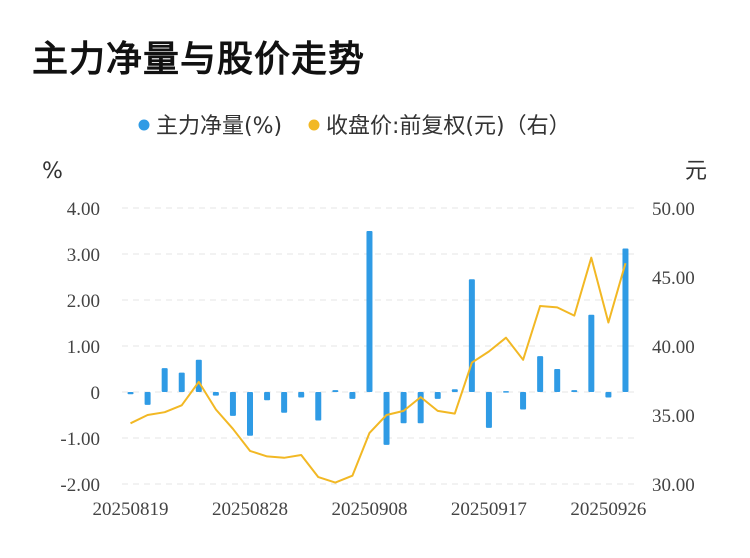 This screenshot has width=750, height=558. Describe the element at coordinates (83, 209) in the screenshot. I see `y-left-tick: 4.00` at that location.